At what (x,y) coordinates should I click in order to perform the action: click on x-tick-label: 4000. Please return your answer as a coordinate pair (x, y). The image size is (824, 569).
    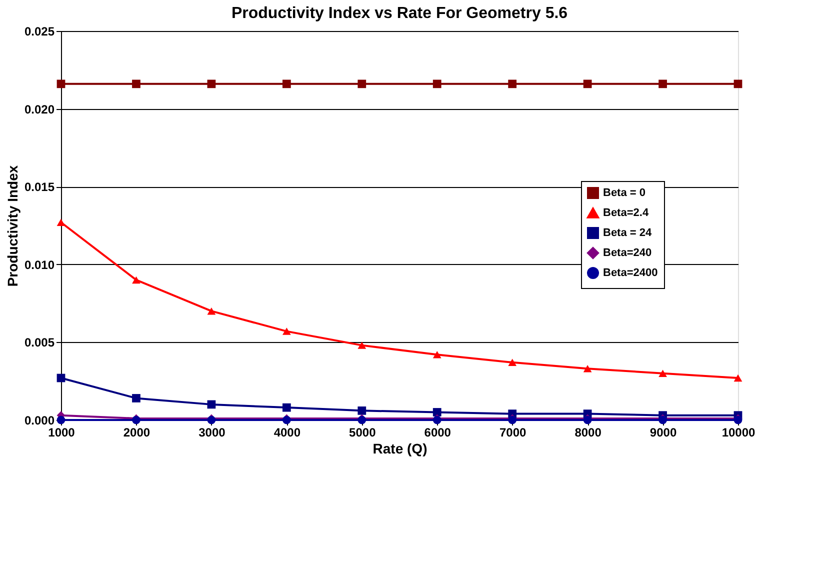
    Looking at the image, I should click on (287, 433).